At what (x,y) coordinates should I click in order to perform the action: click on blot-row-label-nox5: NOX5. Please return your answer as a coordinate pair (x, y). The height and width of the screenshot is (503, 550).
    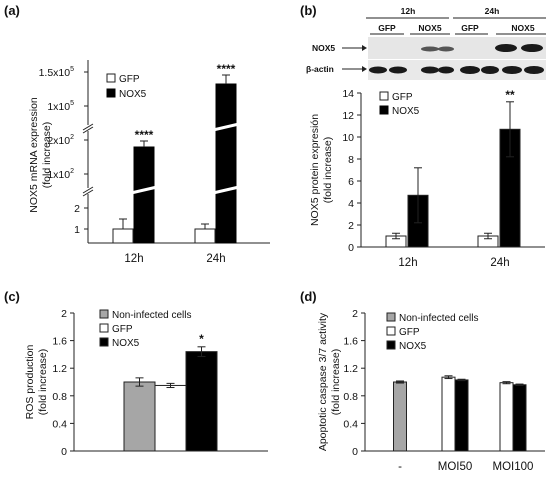
    Looking at the image, I should click on (323, 48).